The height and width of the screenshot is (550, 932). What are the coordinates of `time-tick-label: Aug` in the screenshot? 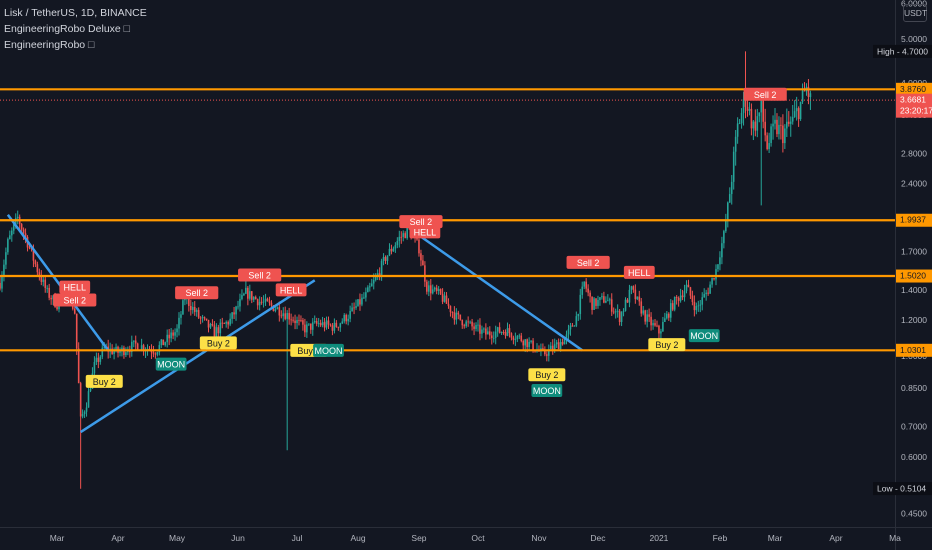 It's located at (357, 538).